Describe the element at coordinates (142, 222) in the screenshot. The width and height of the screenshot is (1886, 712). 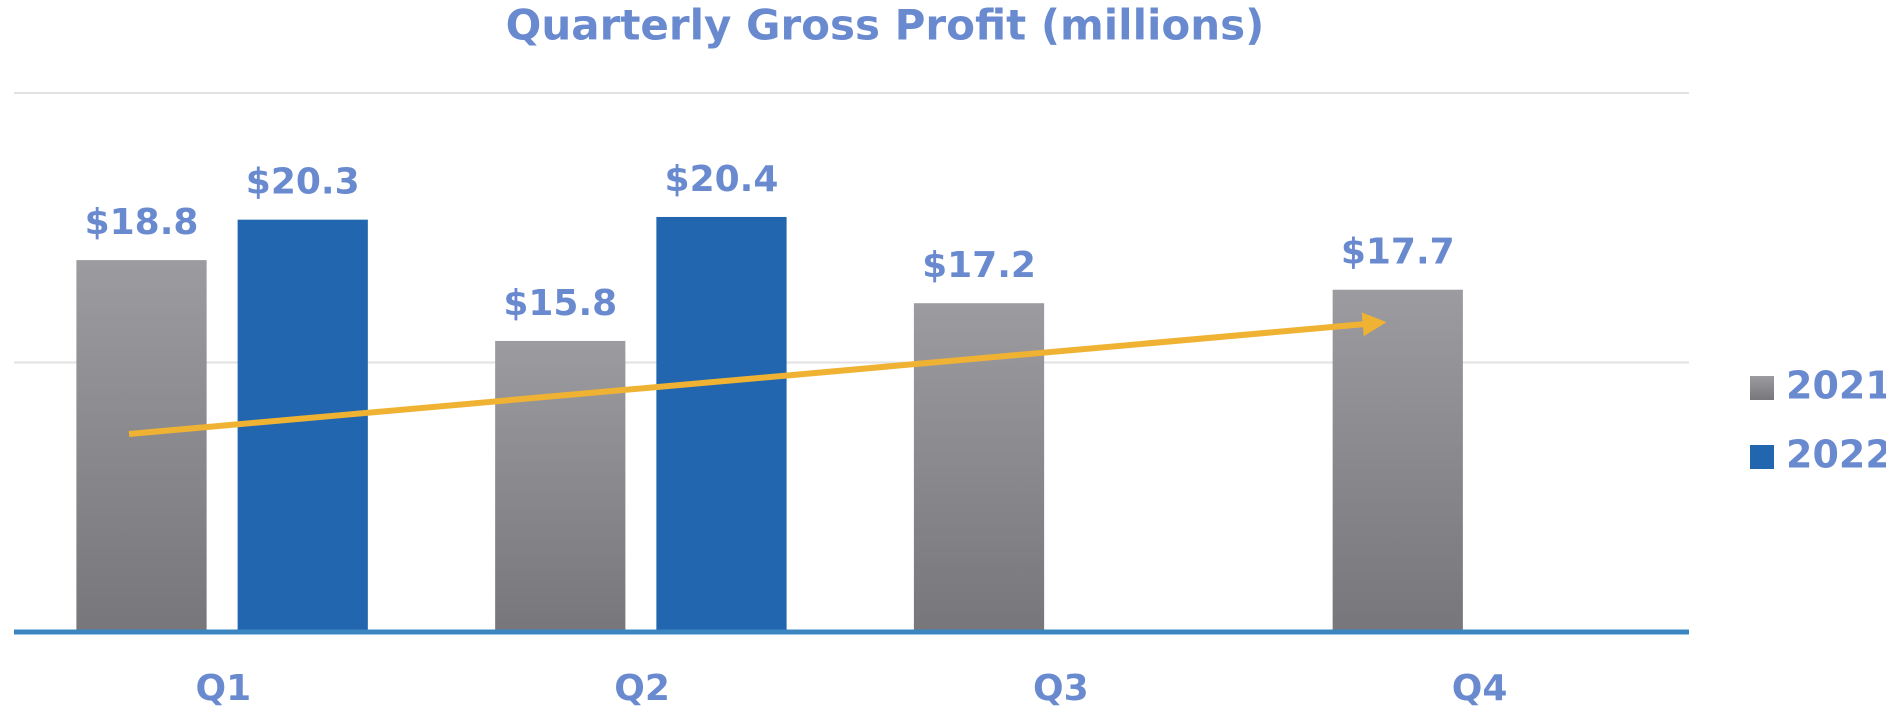
I see `data-label: $18.8` at that location.